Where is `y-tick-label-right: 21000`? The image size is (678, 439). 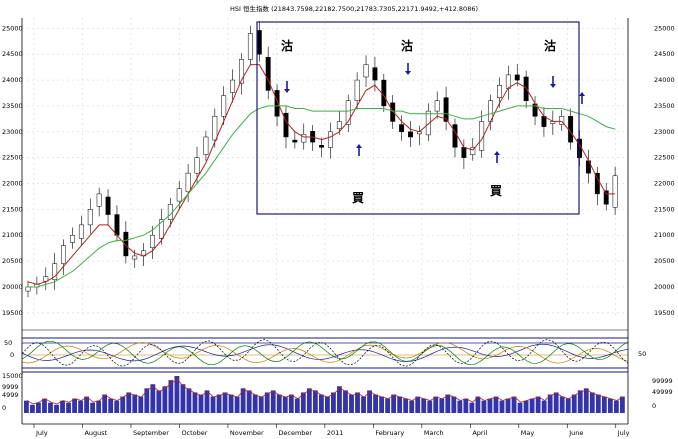
y-tick-label-right: 21000 is located at coordinates (664, 235).